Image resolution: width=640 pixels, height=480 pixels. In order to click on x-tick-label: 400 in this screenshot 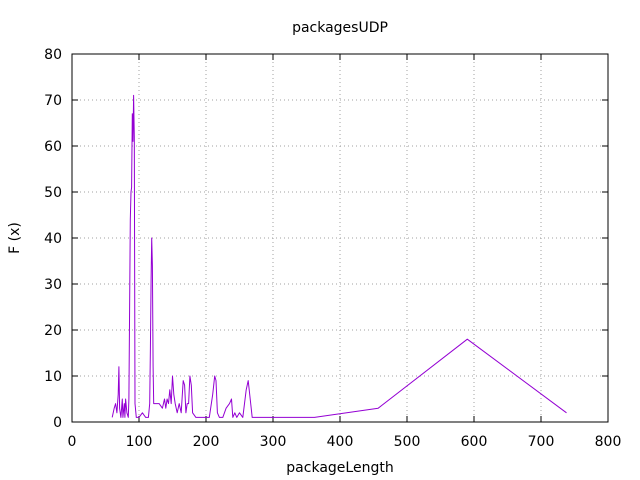, I will do `click(340, 442)`.